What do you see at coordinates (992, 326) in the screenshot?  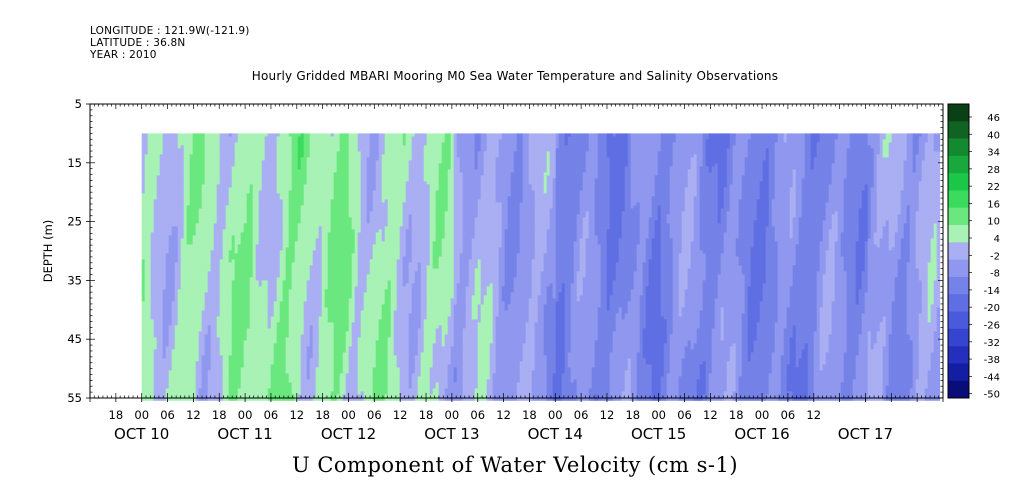 I see `colorbar-label: -26` at bounding box center [992, 326].